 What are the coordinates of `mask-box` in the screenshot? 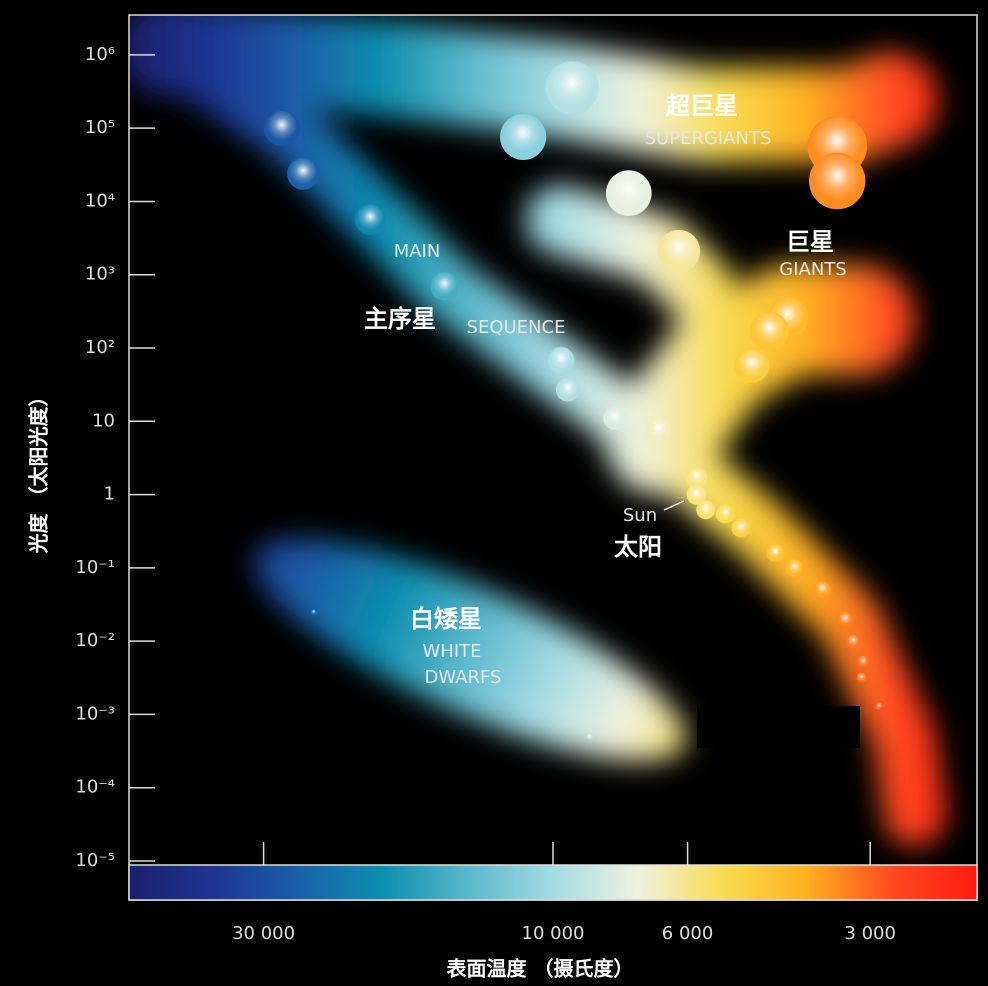 It's located at (778, 727).